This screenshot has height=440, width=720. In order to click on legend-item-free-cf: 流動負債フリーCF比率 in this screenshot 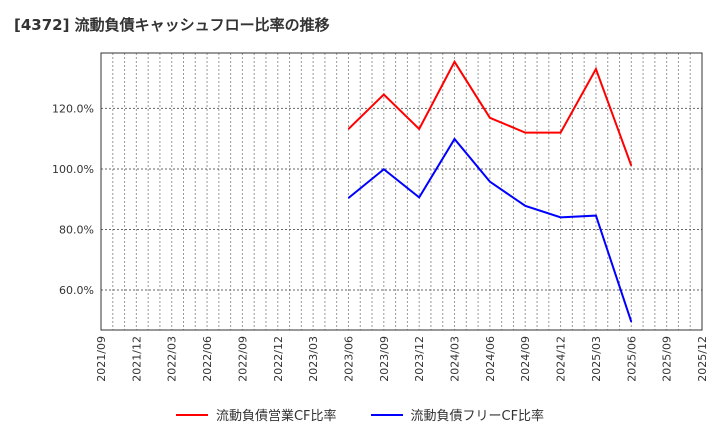, I will do `click(457, 414)`.